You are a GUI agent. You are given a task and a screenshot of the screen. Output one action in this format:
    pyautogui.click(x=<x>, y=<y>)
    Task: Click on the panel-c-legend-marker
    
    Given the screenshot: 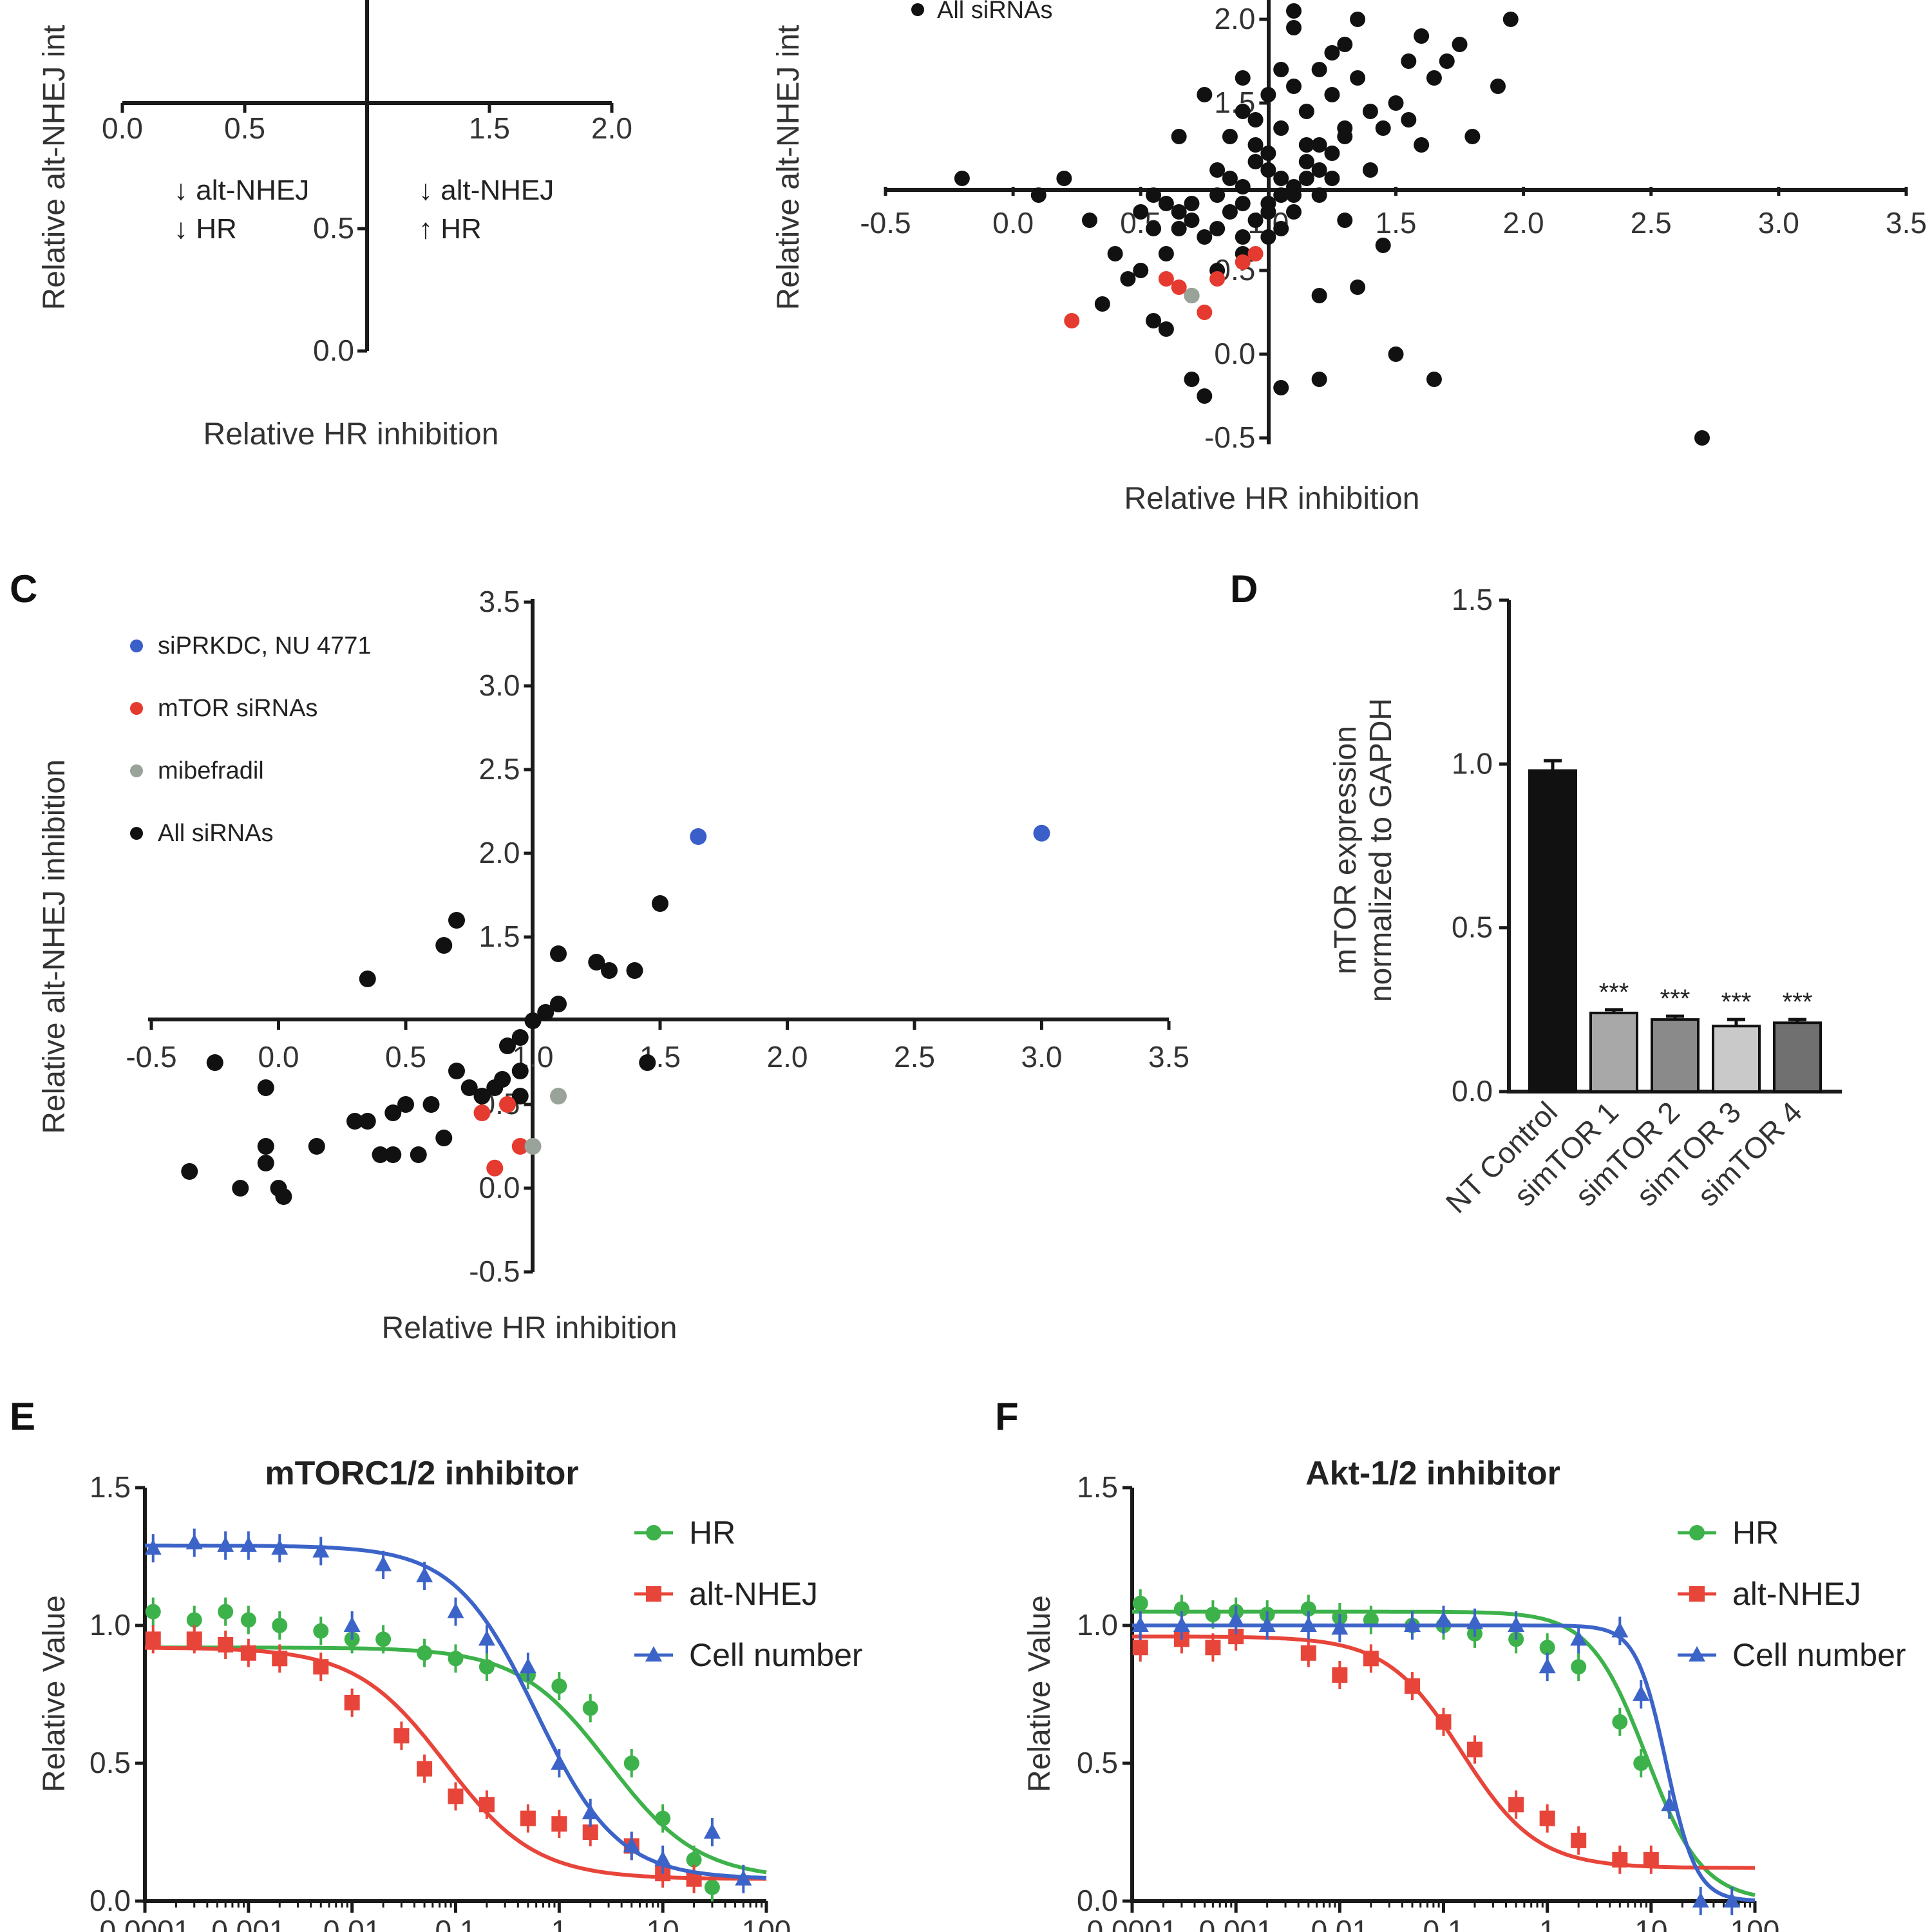 What is the action you would take?
    pyautogui.click(x=136, y=834)
    